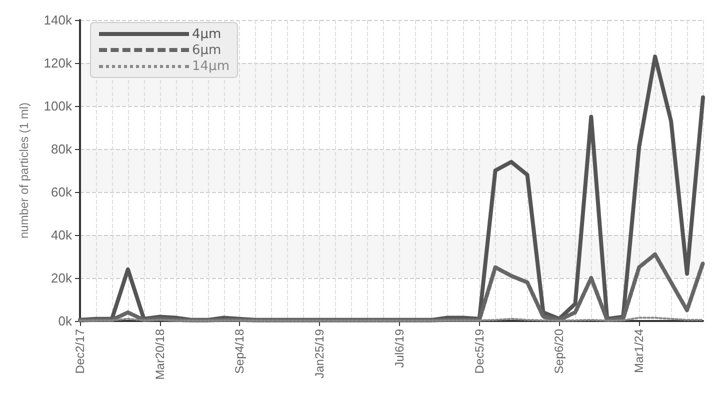  What do you see at coordinates (61, 149) in the screenshot?
I see `y-tick-label: 80k` at bounding box center [61, 149].